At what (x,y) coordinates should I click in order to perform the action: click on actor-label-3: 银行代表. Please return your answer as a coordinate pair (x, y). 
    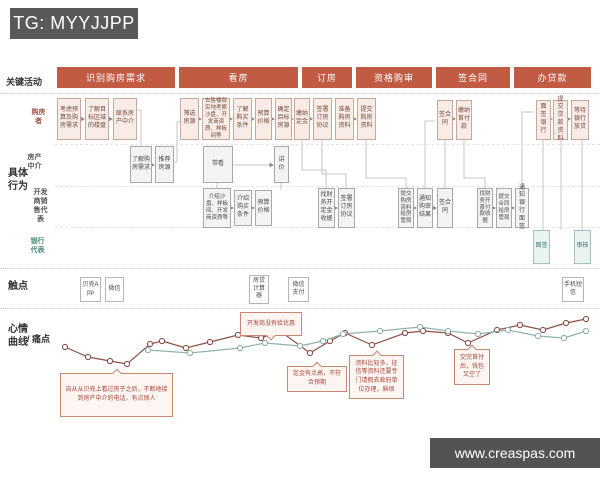
    Looking at the image, I should click on (37, 246).